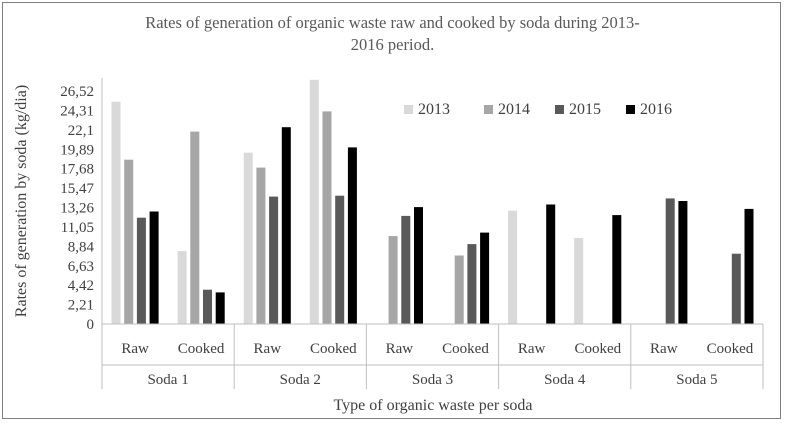 The height and width of the screenshot is (423, 785). Describe the element at coordinates (81, 267) in the screenshot. I see `y-tick-label: 6,63` at that location.